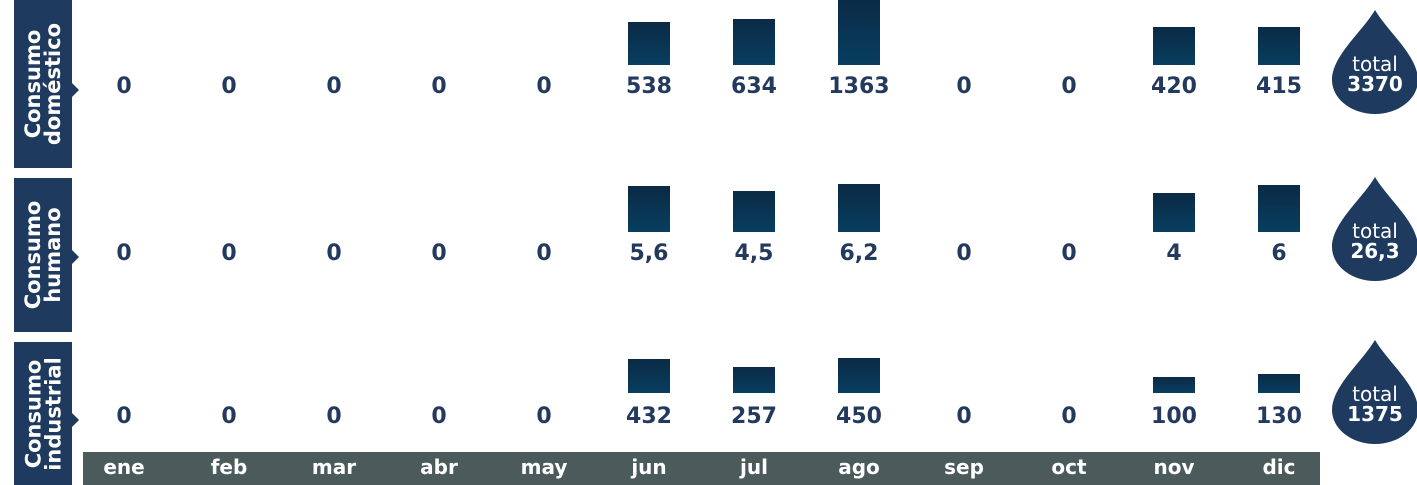 Image resolution: width=1417 pixels, height=485 pixels. What do you see at coordinates (544, 467) in the screenshot?
I see `month-label: may` at bounding box center [544, 467].